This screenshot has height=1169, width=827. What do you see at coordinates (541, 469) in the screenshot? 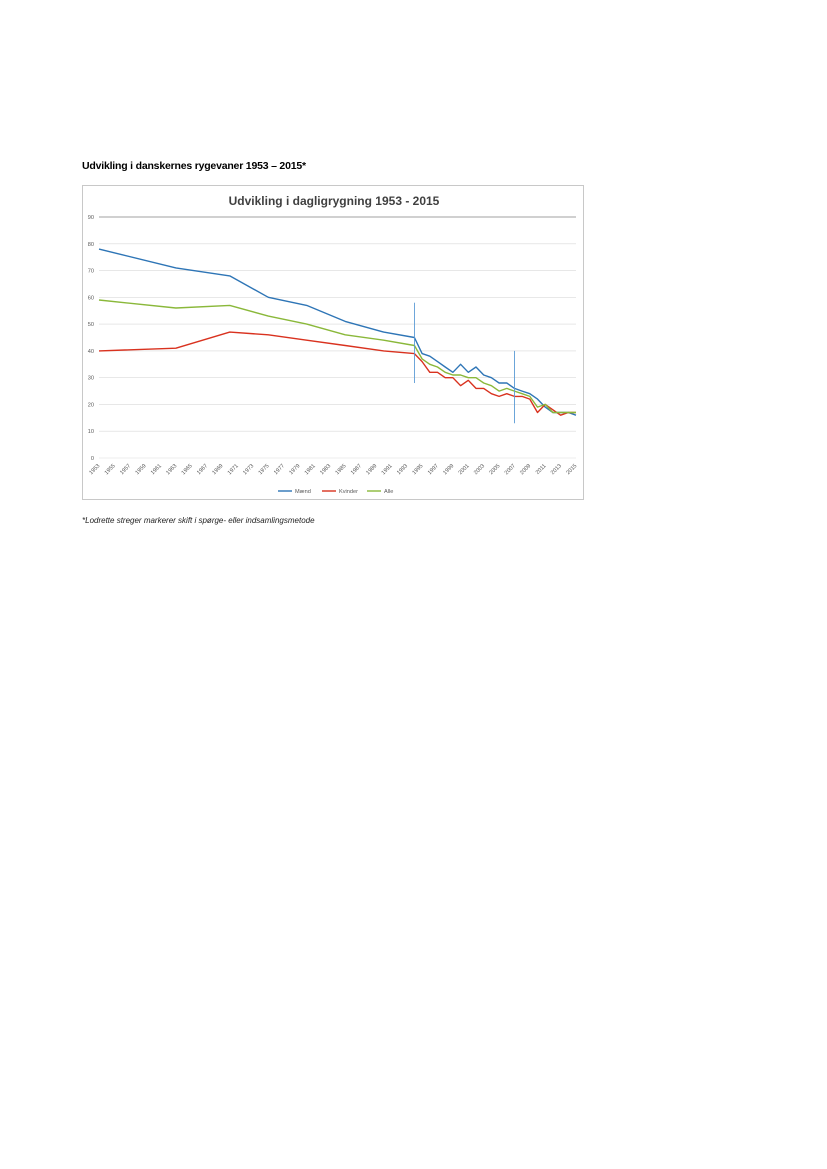
I see `x-tick-label-2011: 2011` at bounding box center [541, 469].